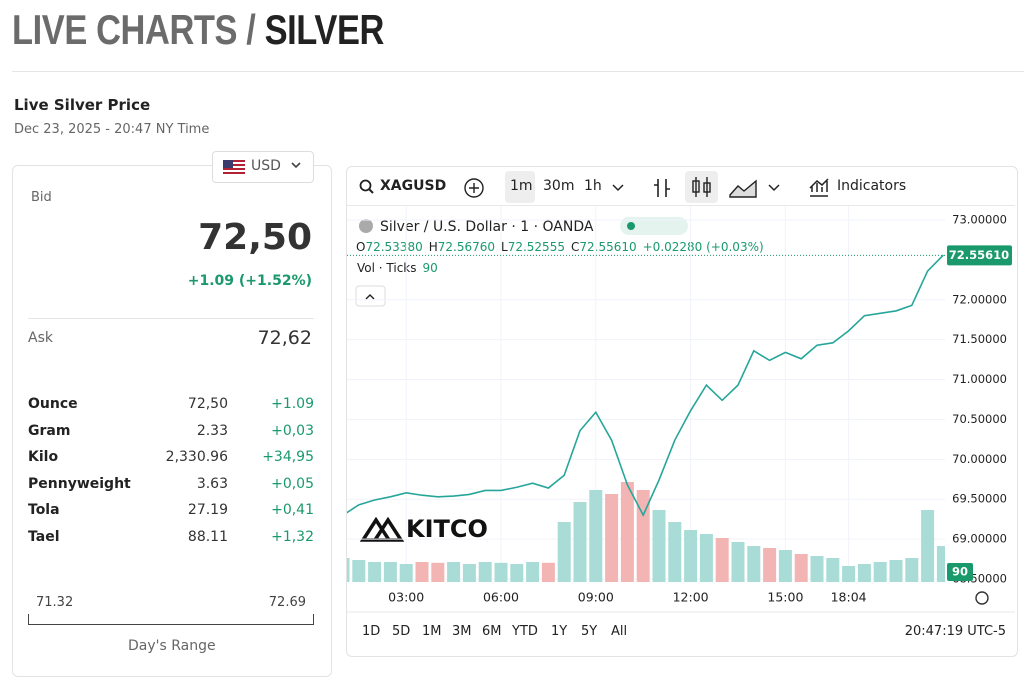 The width and height of the screenshot is (1024, 677). Describe the element at coordinates (701, 187) in the screenshot. I see `candles-active` at that location.